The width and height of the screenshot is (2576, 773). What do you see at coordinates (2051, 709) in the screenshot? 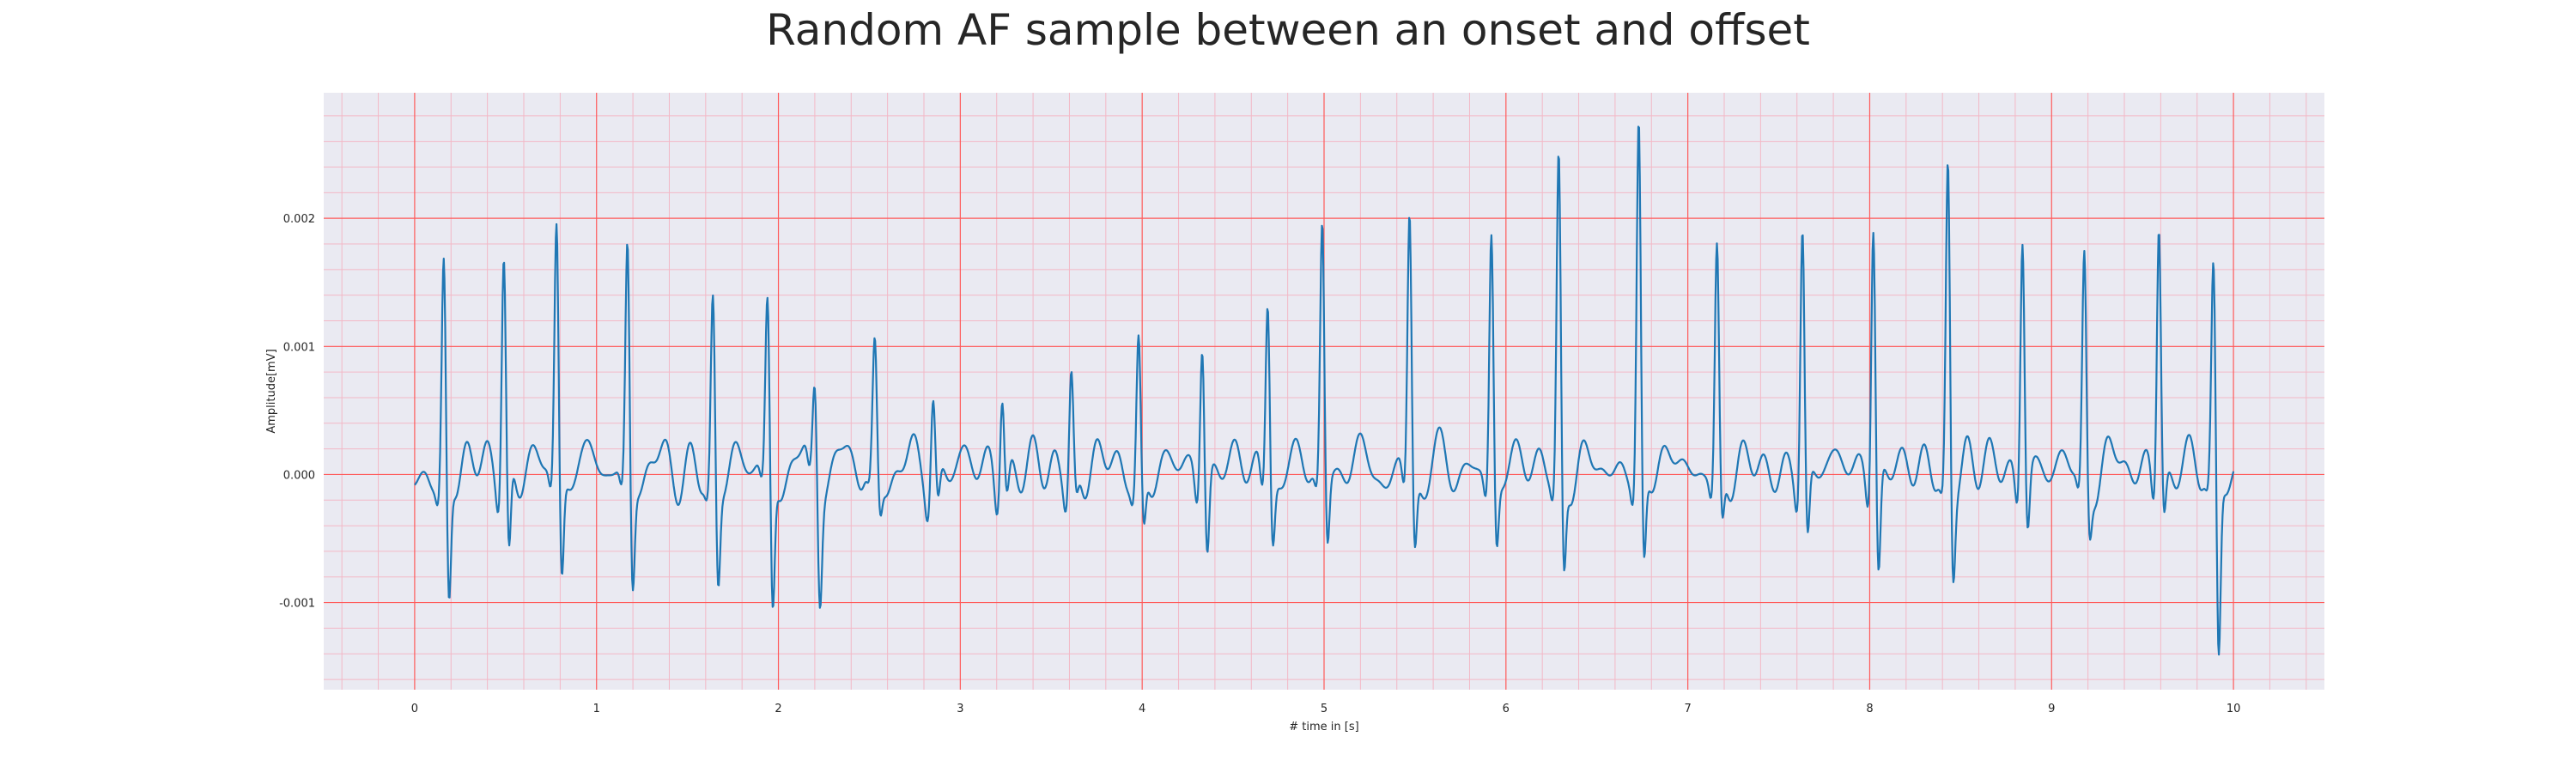
I see `x-tick-label: 9` at bounding box center [2051, 709].